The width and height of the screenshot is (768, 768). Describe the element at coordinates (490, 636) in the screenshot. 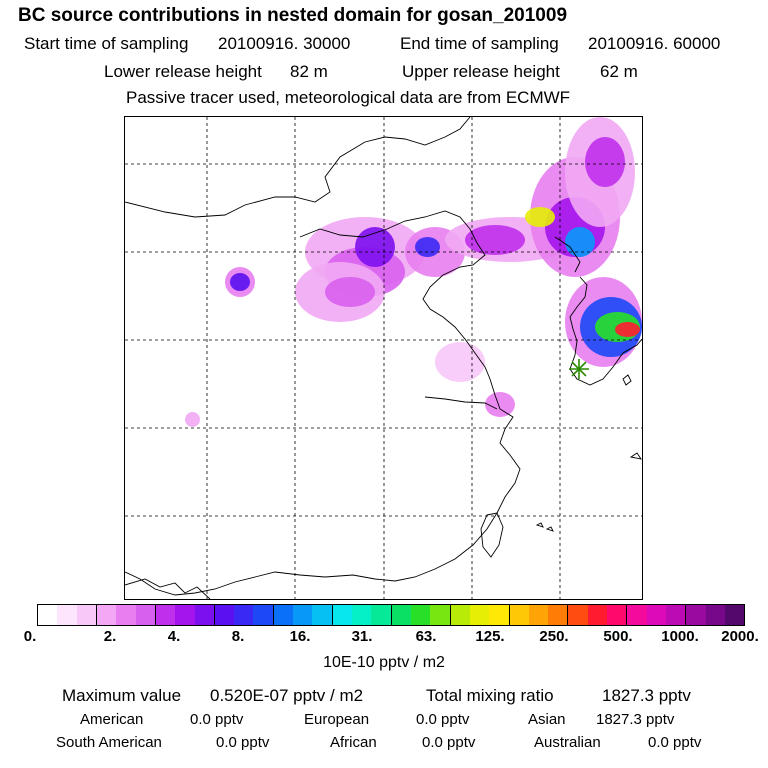

I see `tick-label: 125.` at that location.